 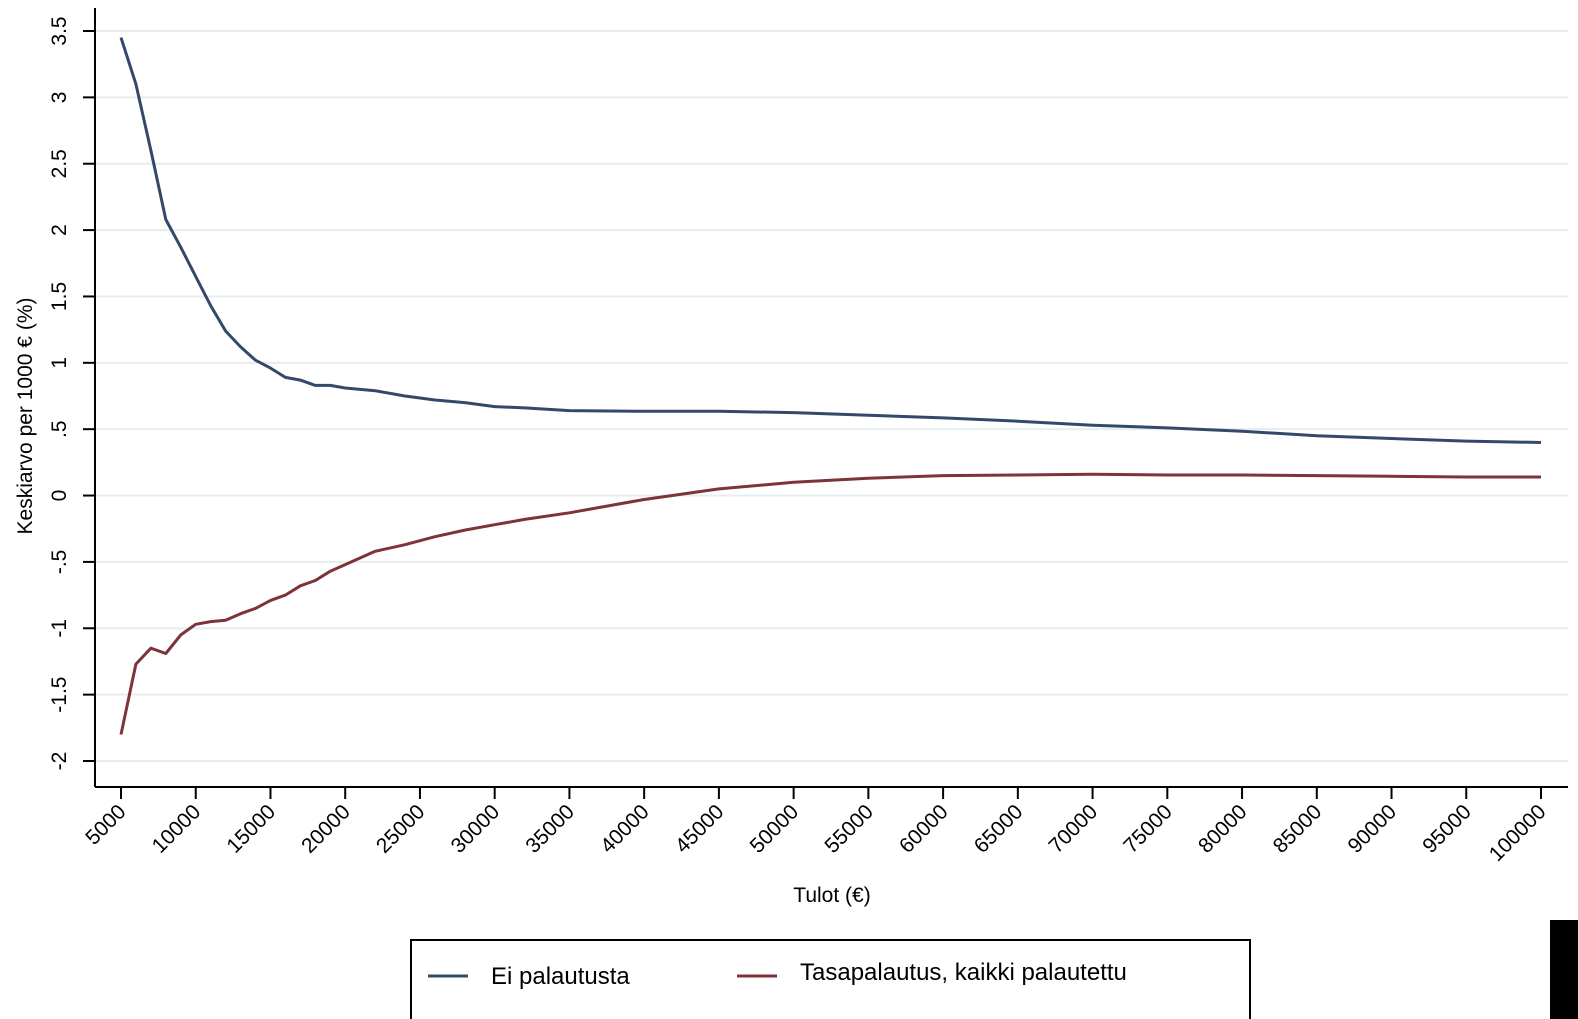 I want to click on y-tick-label-1: -1.5, so click(x=59, y=695).